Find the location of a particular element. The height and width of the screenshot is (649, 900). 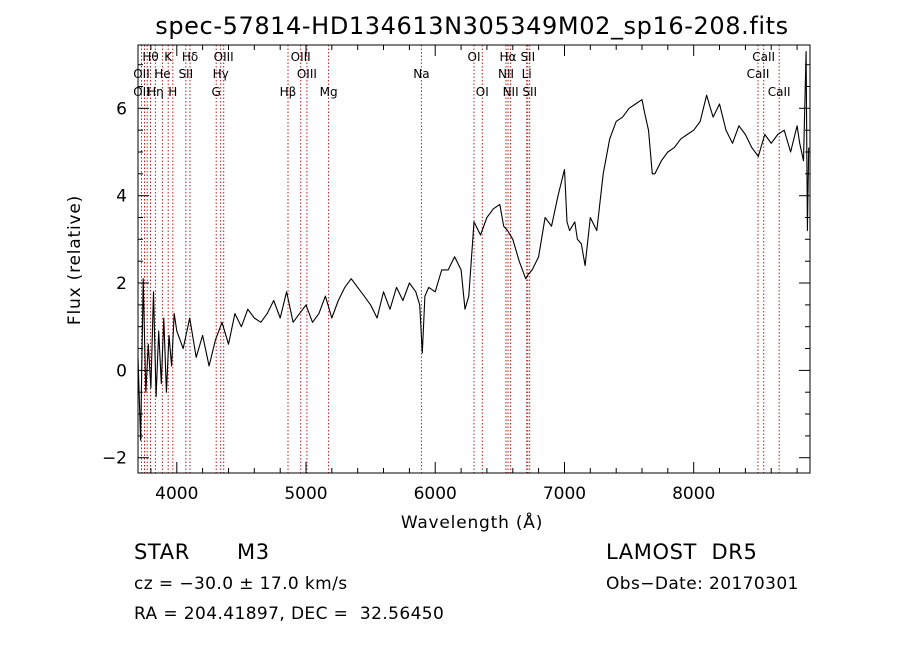

line-label: K is located at coordinates (168, 57).